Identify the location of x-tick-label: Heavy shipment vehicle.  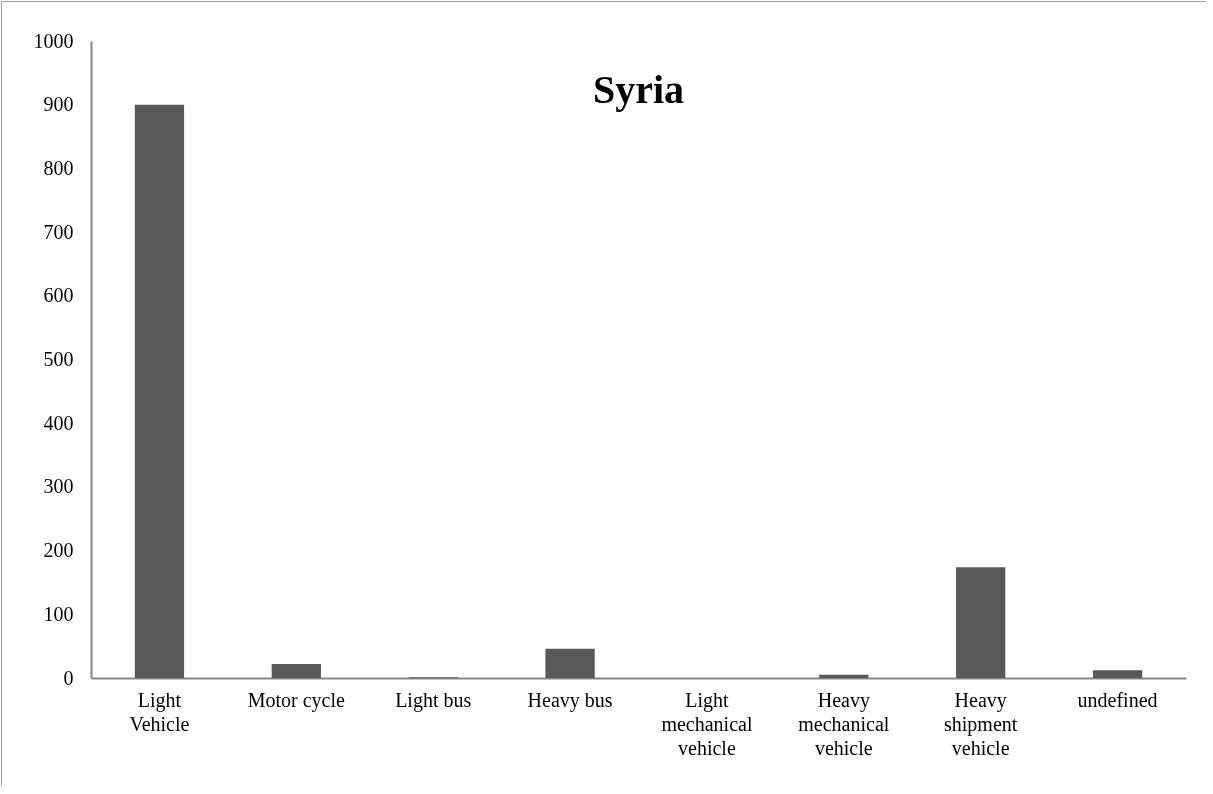
(981, 723).